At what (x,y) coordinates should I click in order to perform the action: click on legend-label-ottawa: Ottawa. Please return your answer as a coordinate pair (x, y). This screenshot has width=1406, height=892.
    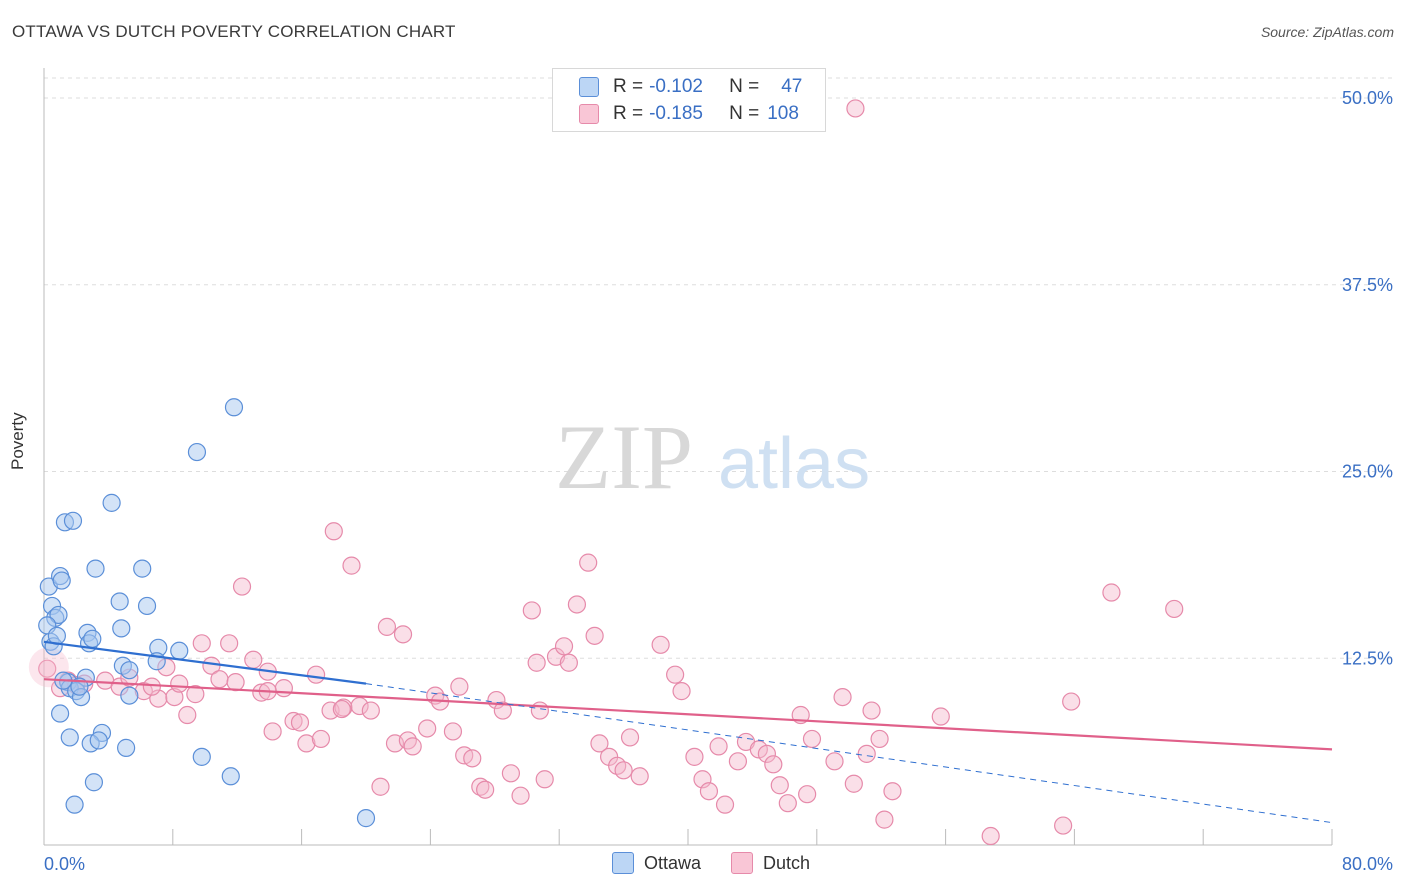
    Looking at the image, I should click on (673, 862).